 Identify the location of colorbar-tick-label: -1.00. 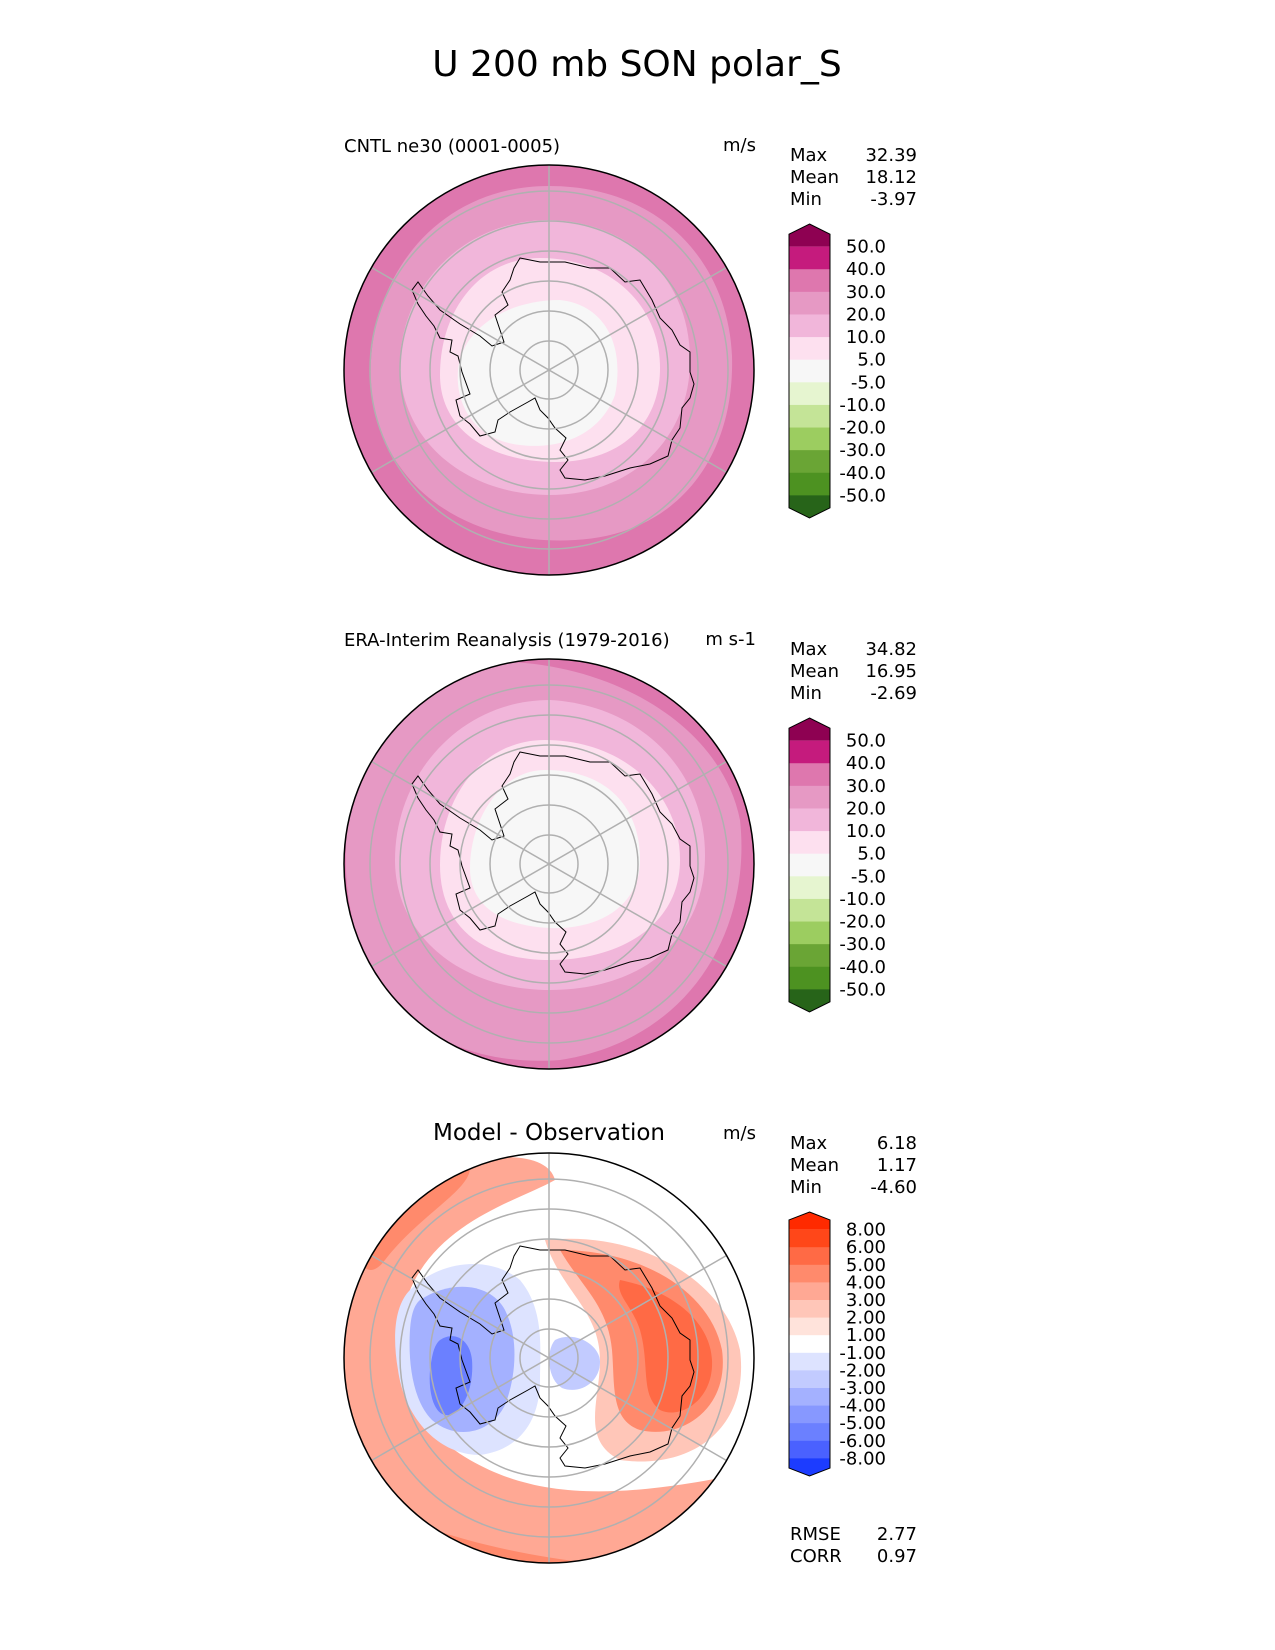
(862, 1353).